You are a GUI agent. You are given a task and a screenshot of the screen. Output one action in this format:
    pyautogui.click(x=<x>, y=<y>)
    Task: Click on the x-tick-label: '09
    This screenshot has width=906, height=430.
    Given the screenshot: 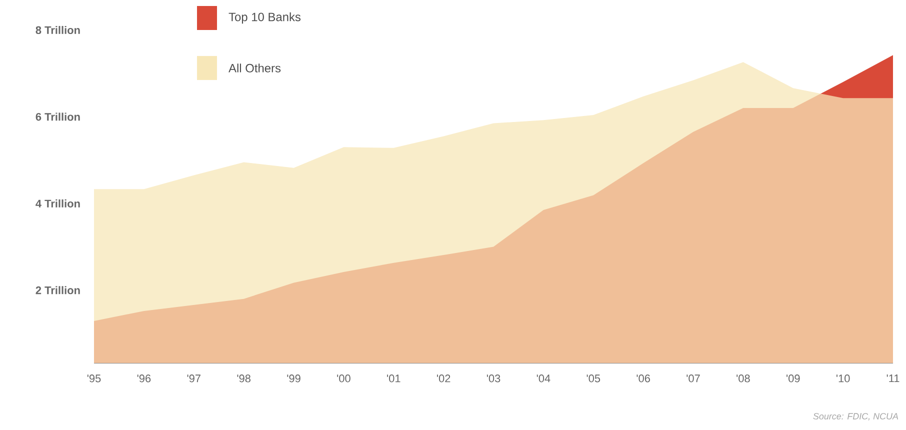 What is the action you would take?
    pyautogui.click(x=793, y=378)
    